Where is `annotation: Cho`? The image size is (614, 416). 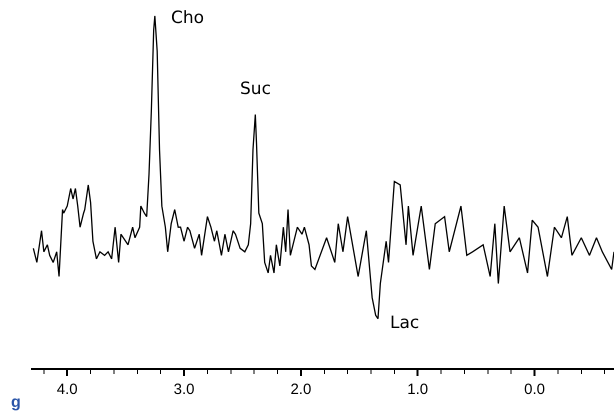 annotation: Cho is located at coordinates (187, 18).